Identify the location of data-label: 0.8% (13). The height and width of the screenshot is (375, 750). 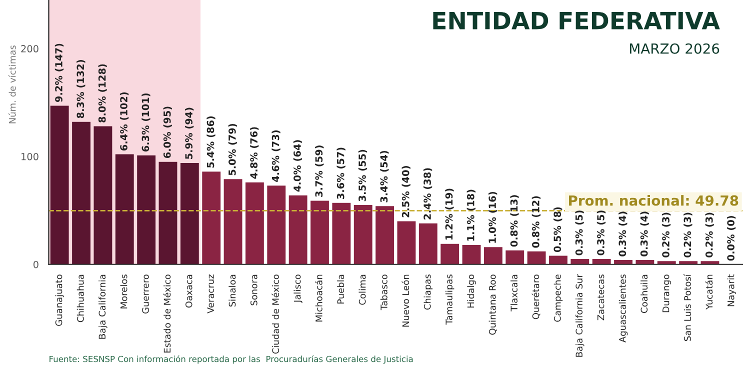
(514, 221).